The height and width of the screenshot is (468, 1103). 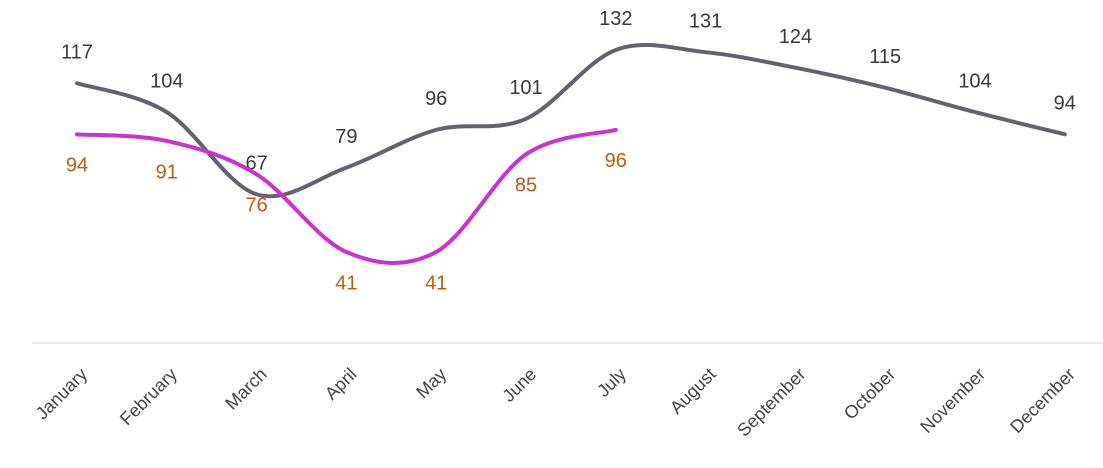 I want to click on x-tick-label: July, so click(x=611, y=382).